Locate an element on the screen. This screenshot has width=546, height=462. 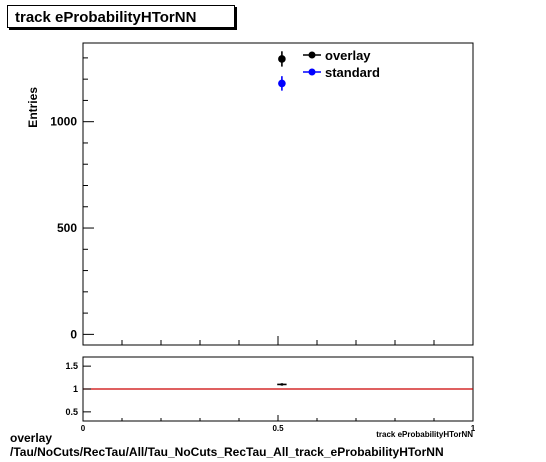
main-plot-markers is located at coordinates (282, 71).